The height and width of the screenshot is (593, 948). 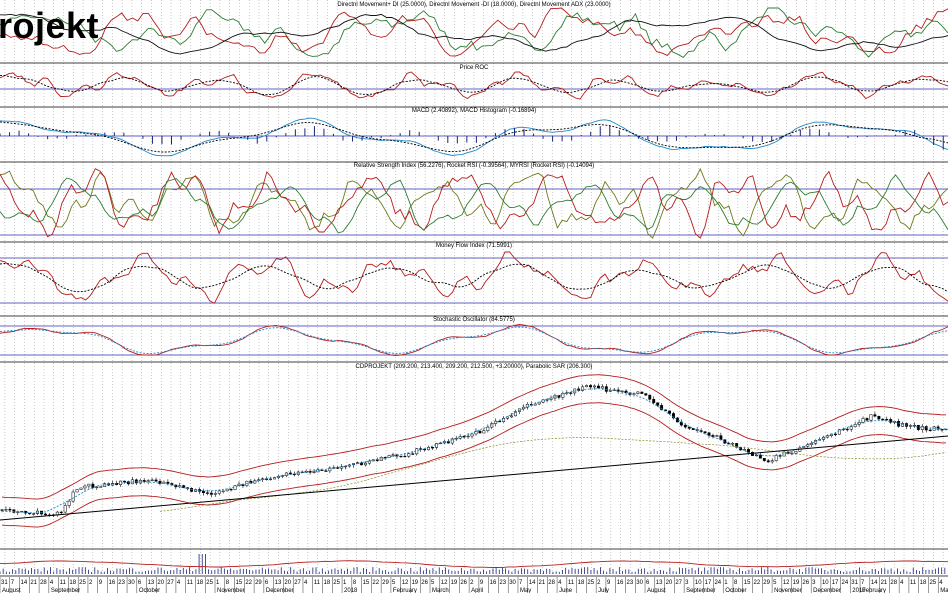 I want to click on mfi-panel-title: Money Flow Index (71.5991), so click(x=474, y=246).